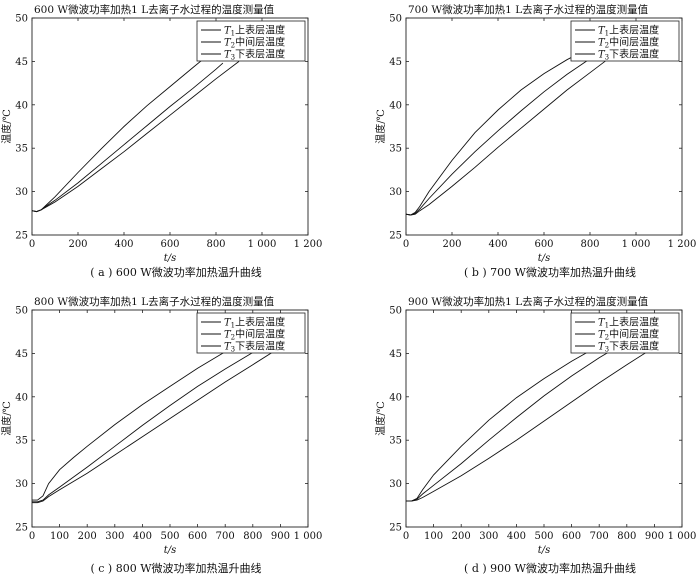 The width and height of the screenshot is (700, 580). Describe the element at coordinates (175, 568) in the screenshot. I see `panel-caption: ( c ) 800 W微波功率加热温升曲线` at that location.